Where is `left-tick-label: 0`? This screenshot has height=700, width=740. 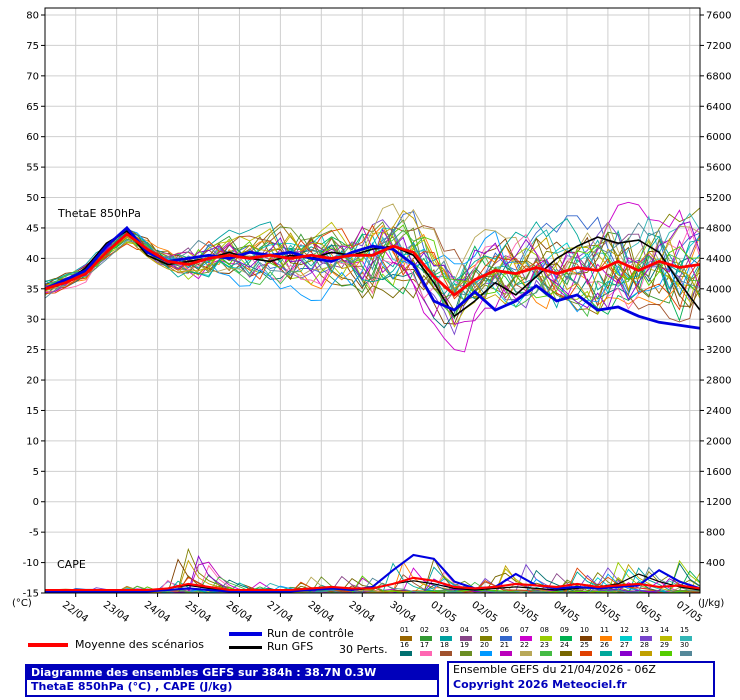
left-tick-label: 0 is located at coordinates (36, 502).